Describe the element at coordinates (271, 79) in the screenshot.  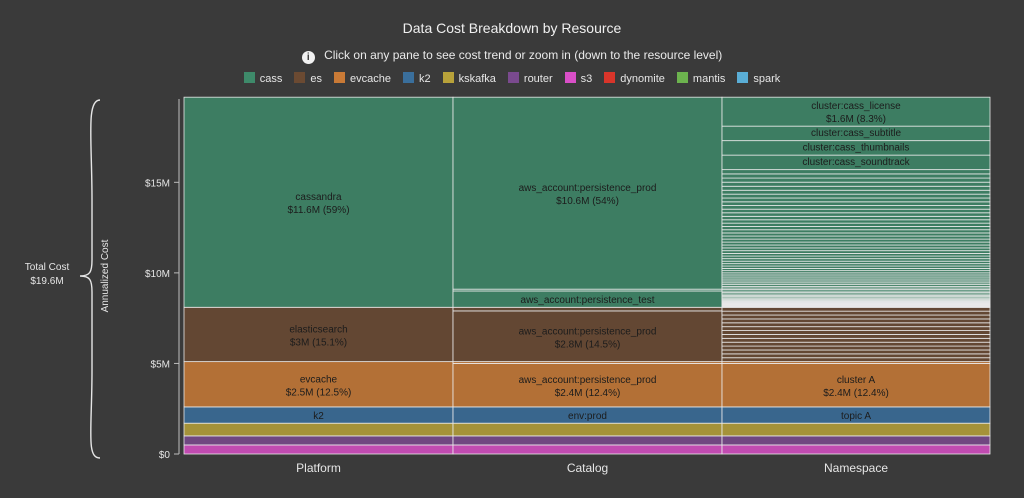
I see `legend-label: cass` at that location.